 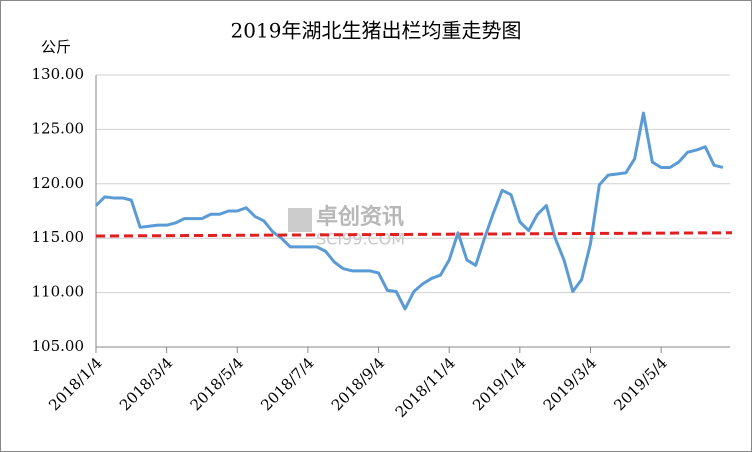 What do you see at coordinates (56, 47) in the screenshot?
I see `y-axis-label: 公斤` at bounding box center [56, 47].